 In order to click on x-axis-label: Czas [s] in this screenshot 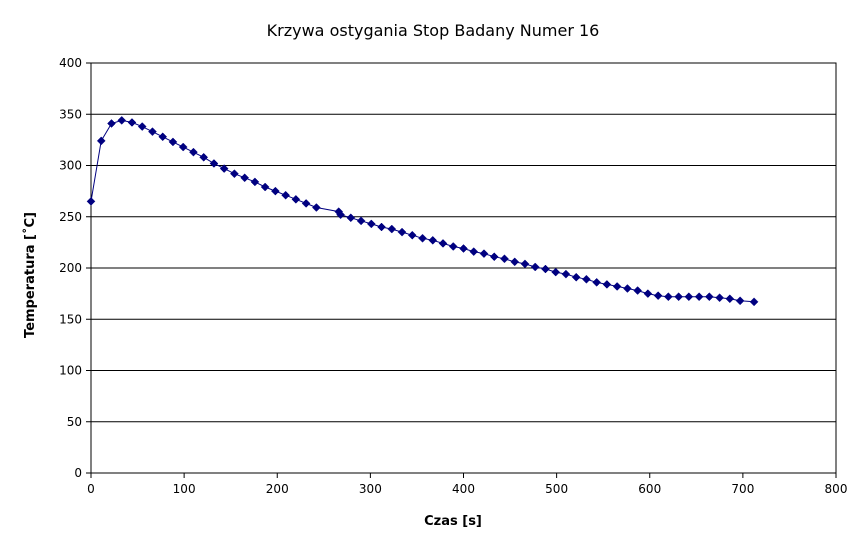, I will do `click(453, 521)`.